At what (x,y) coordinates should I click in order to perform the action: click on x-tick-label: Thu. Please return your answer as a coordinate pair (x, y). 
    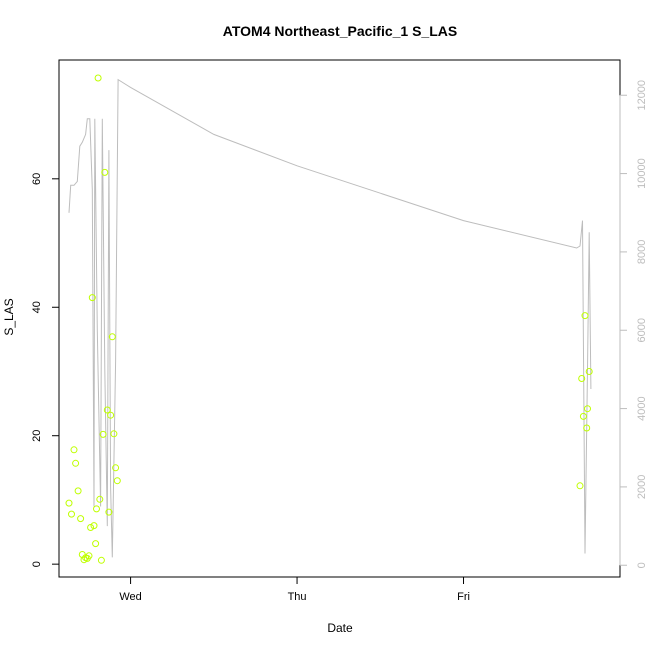
    Looking at the image, I should click on (297, 597).